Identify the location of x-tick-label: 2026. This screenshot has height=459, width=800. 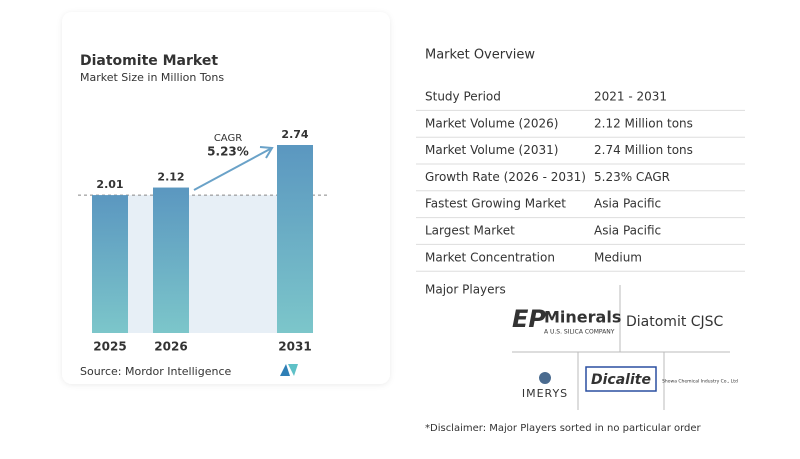
(170, 347).